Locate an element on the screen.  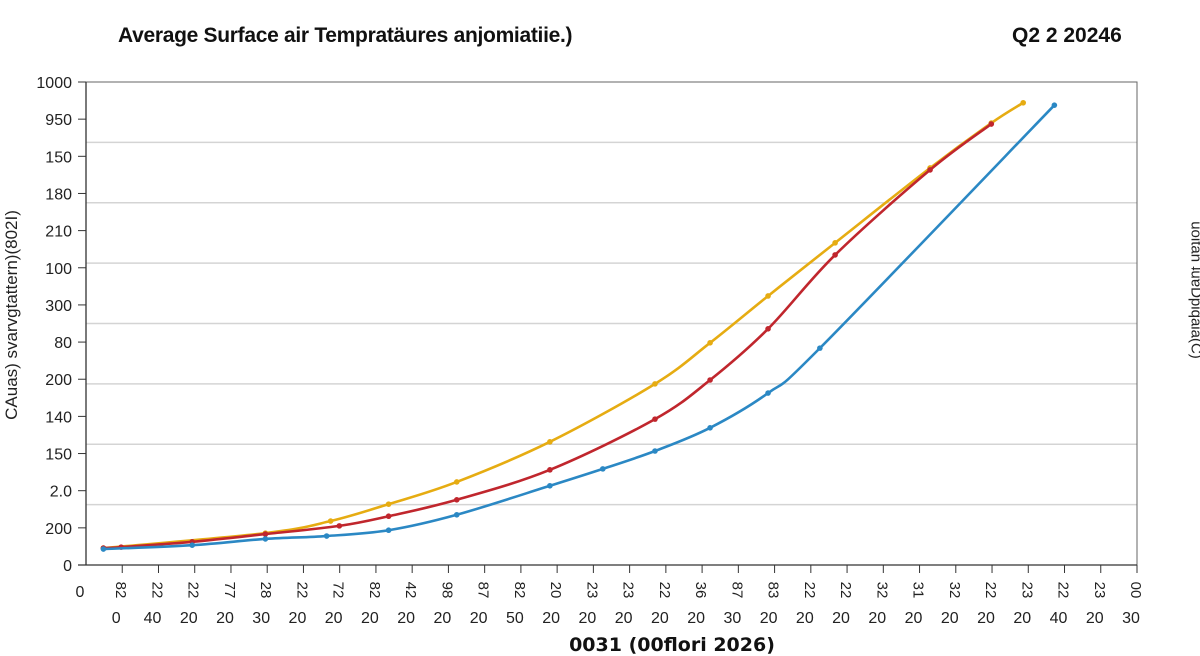
y-axis-title: CAuas) svarvgtattern)(802I) is located at coordinates (12, 315).